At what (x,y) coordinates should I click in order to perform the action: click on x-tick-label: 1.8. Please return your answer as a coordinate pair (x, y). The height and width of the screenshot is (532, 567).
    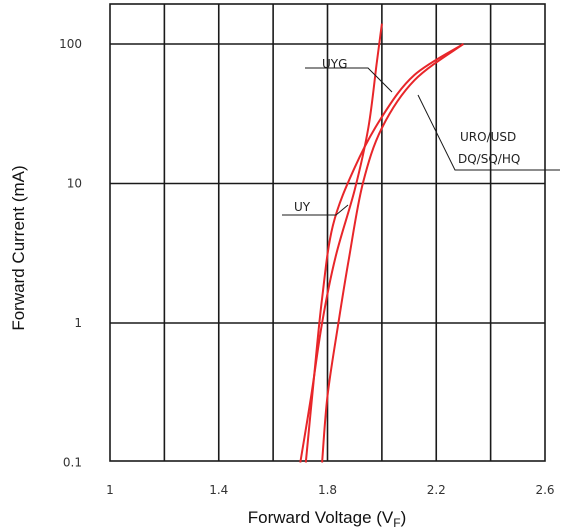
    Looking at the image, I should click on (327, 490).